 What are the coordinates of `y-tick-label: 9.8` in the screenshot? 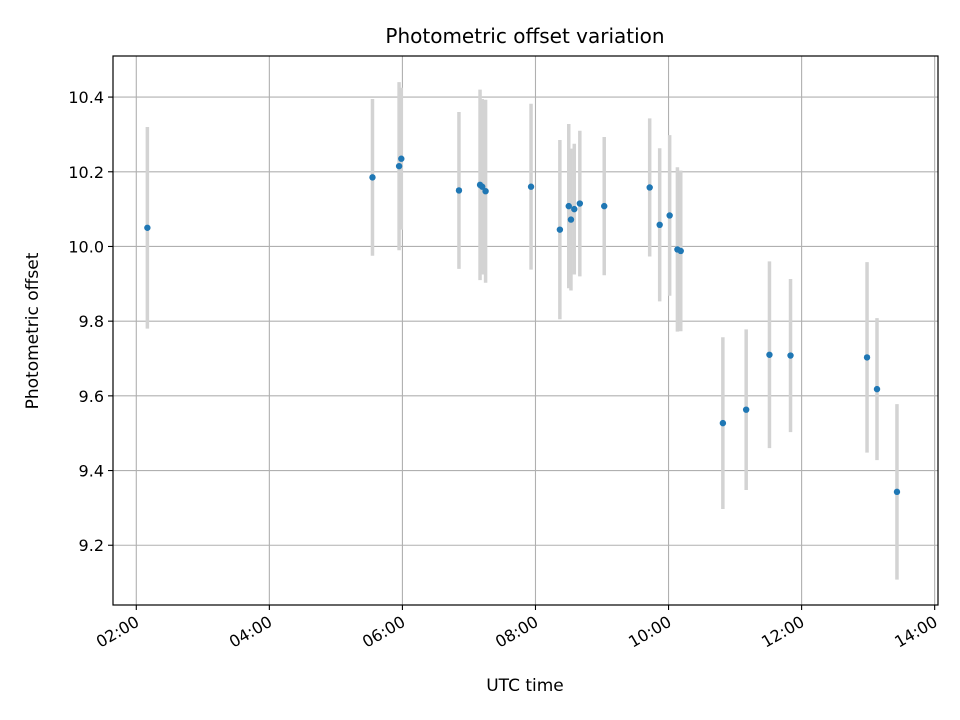 It's located at (91, 321).